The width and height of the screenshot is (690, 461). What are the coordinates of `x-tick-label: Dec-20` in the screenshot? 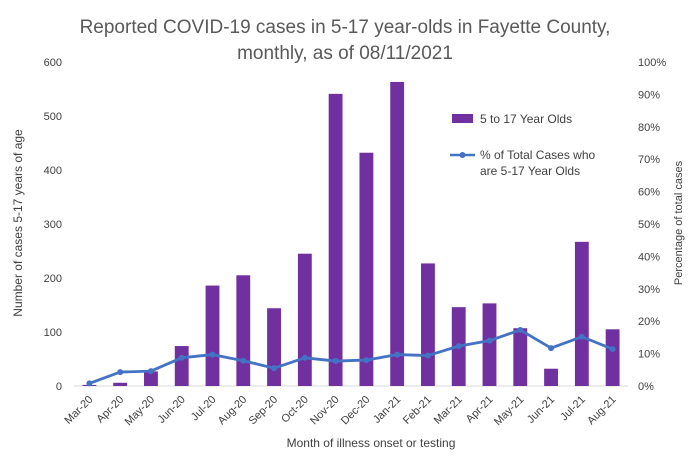 It's located at (356, 411).